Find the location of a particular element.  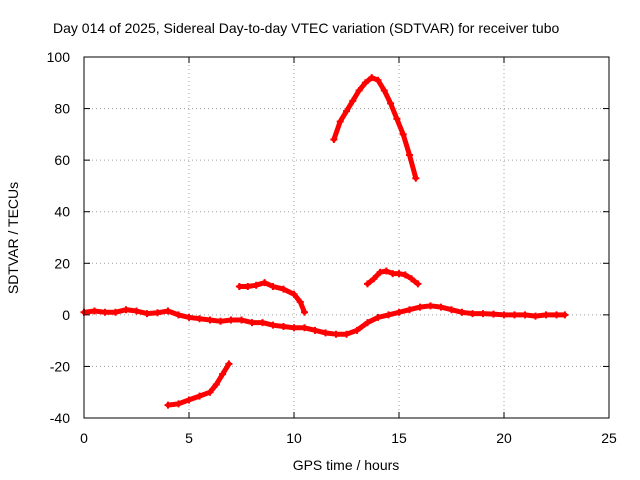

x-tick-label: 5 is located at coordinates (189, 438).